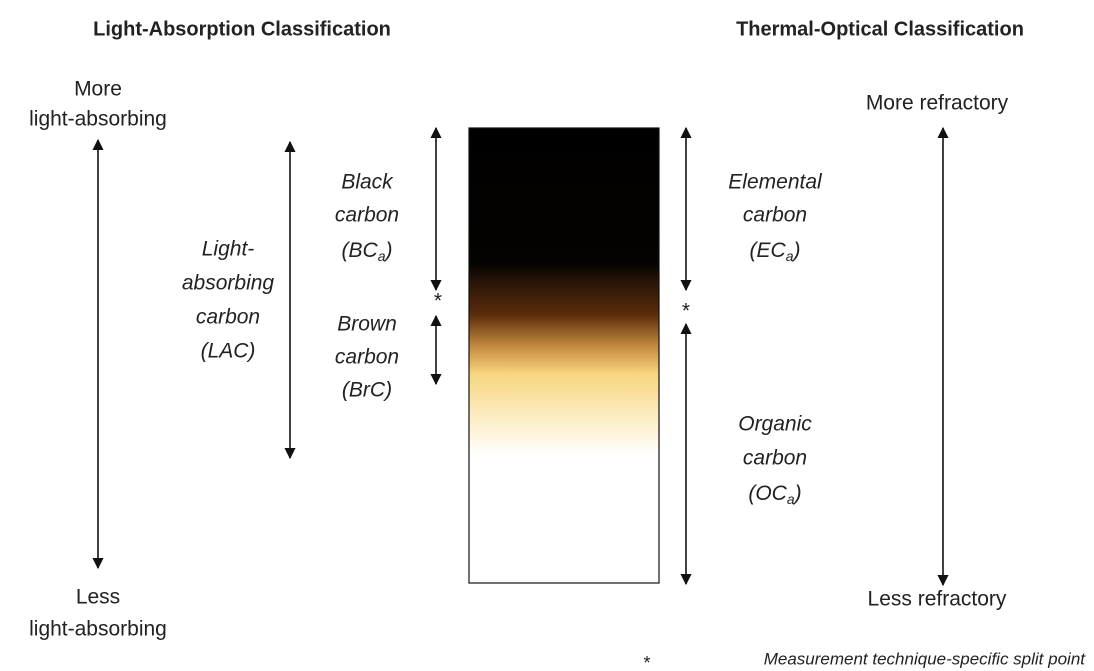 This screenshot has height=671, width=1094. Describe the element at coordinates (775, 182) in the screenshot. I see `ec-label: Elemental` at that location.